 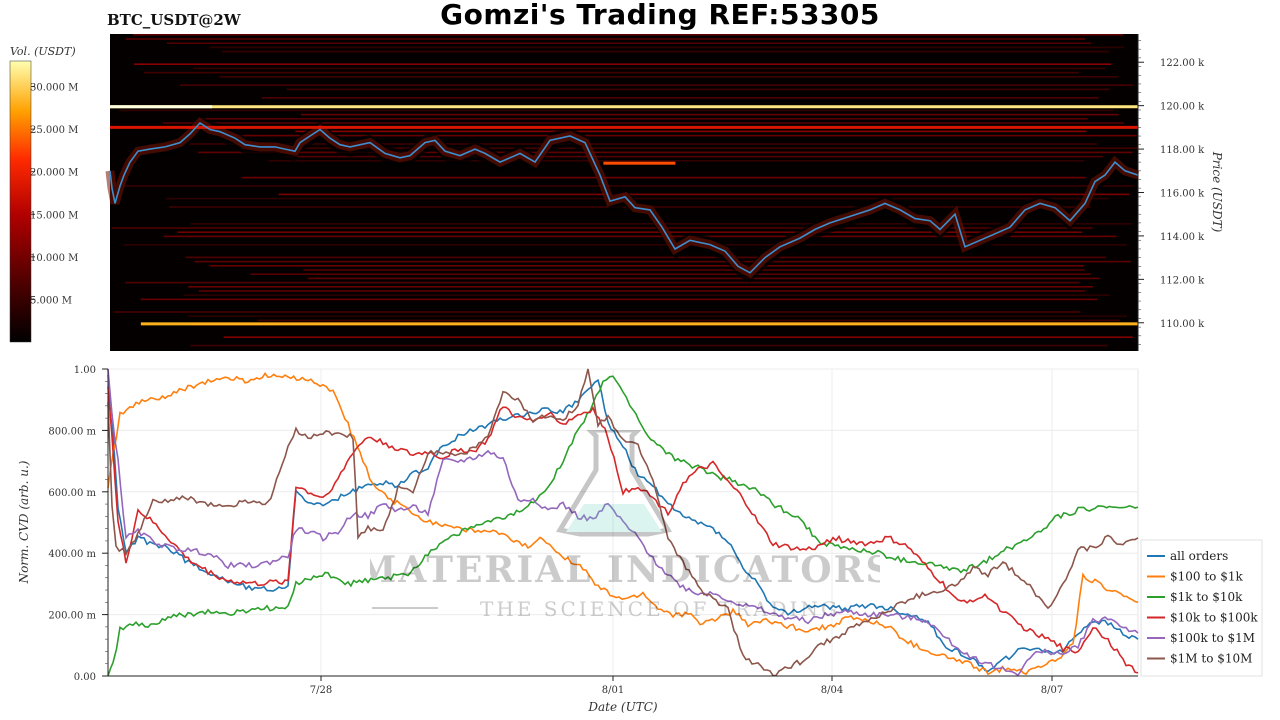 What do you see at coordinates (1052, 690) in the screenshot?
I see `date-tick-label: 8/07` at bounding box center [1052, 690].